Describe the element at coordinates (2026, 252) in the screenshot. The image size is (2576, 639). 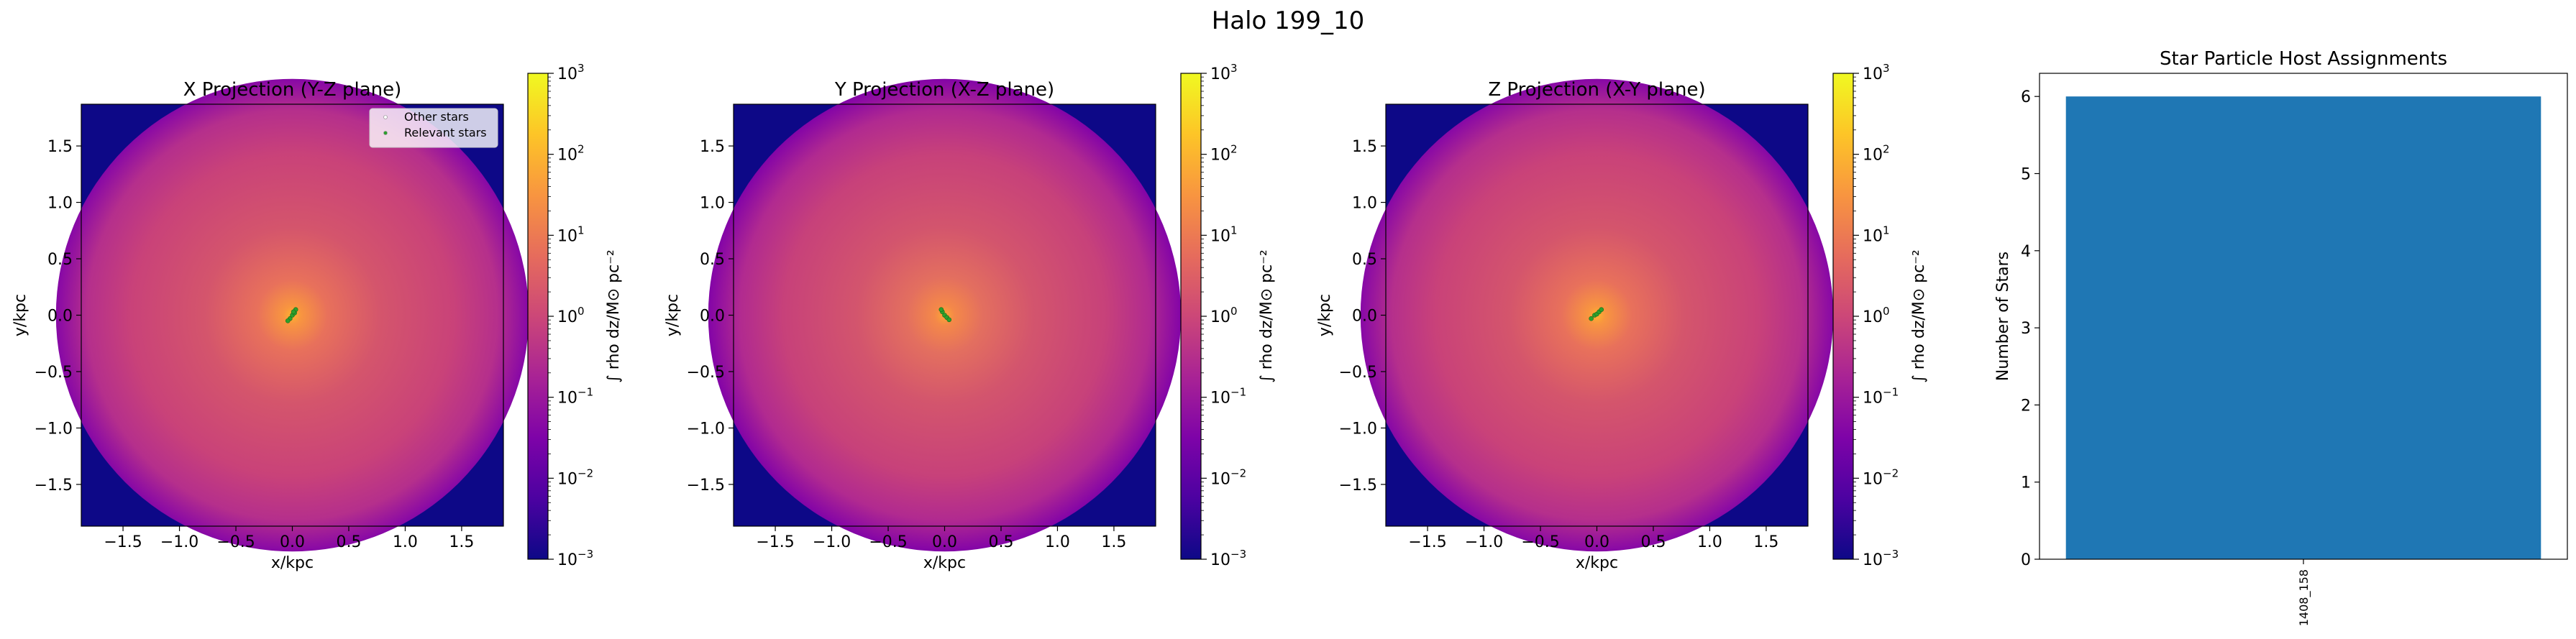
I see `y-tick-label: 4` at that location.